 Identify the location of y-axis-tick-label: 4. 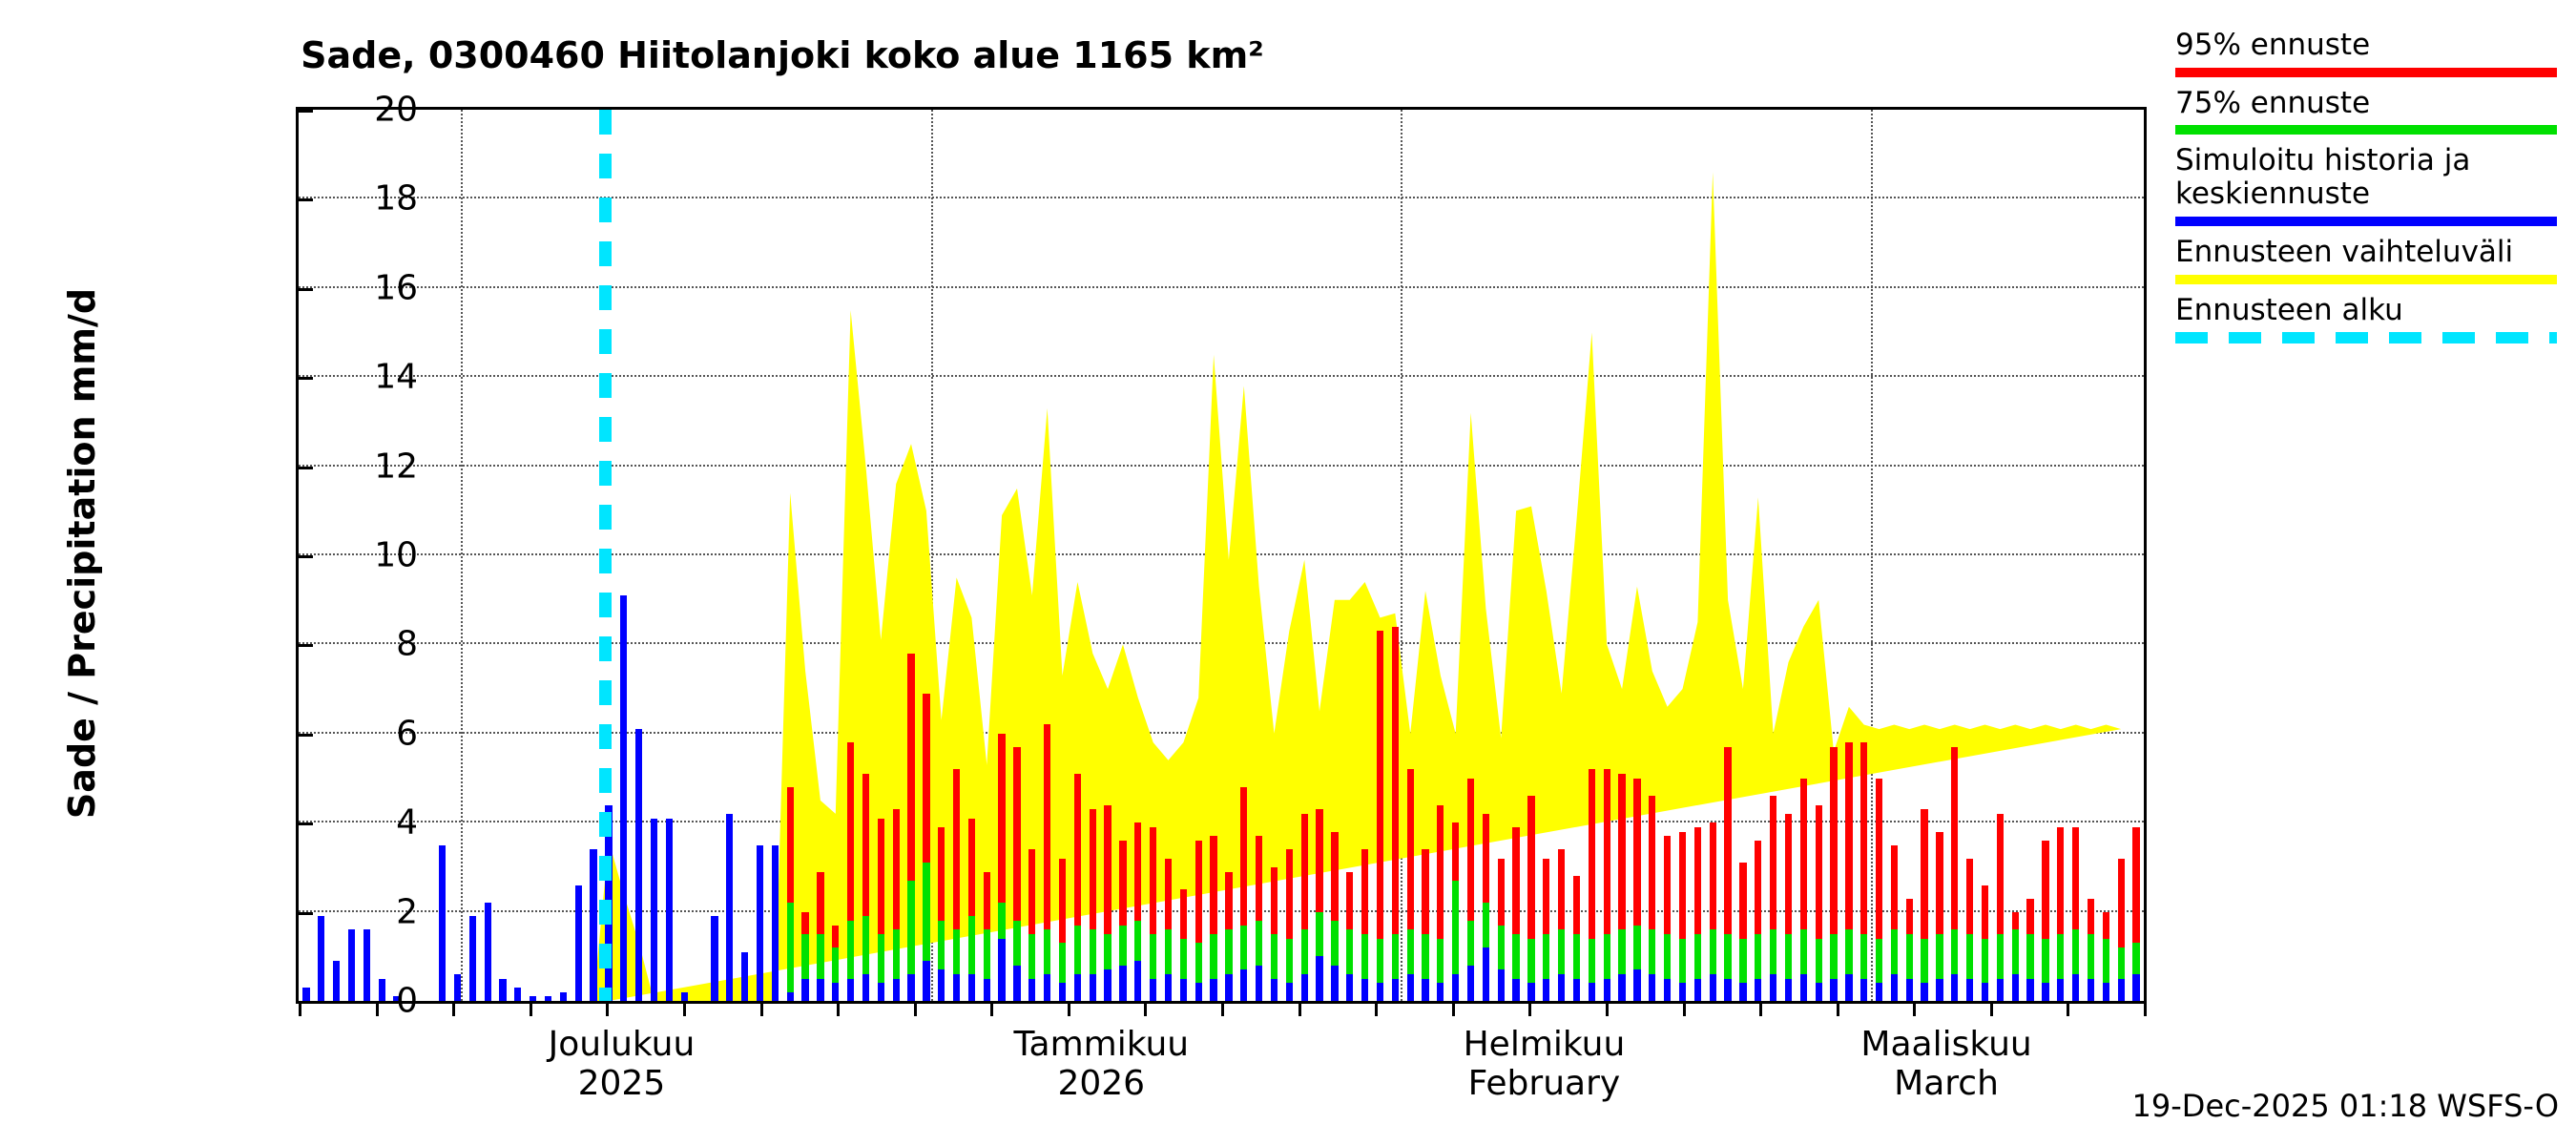
(407, 823).